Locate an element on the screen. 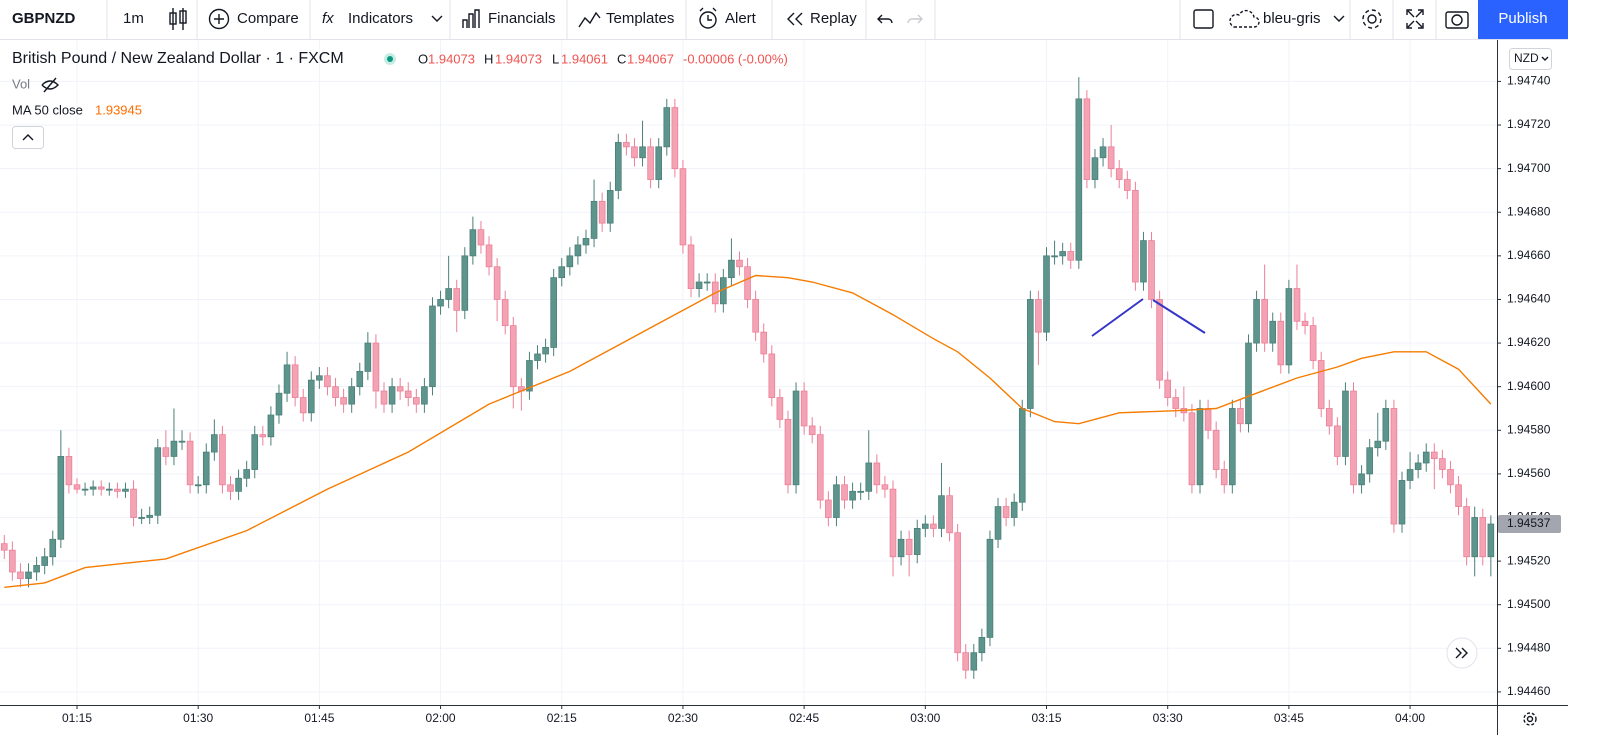  close-label: C is located at coordinates (621, 58).